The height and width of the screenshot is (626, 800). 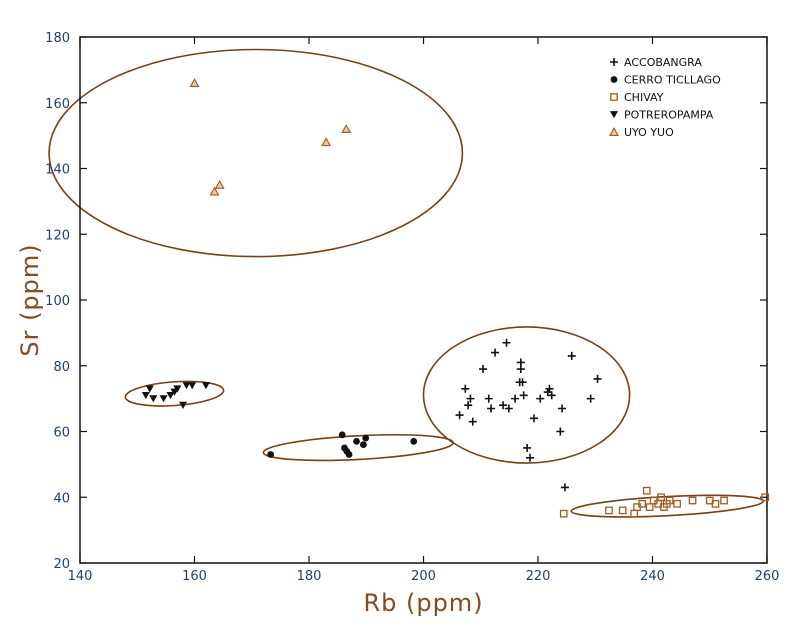 What do you see at coordinates (57, 38) in the screenshot?
I see `y-tick-label: 180` at bounding box center [57, 38].